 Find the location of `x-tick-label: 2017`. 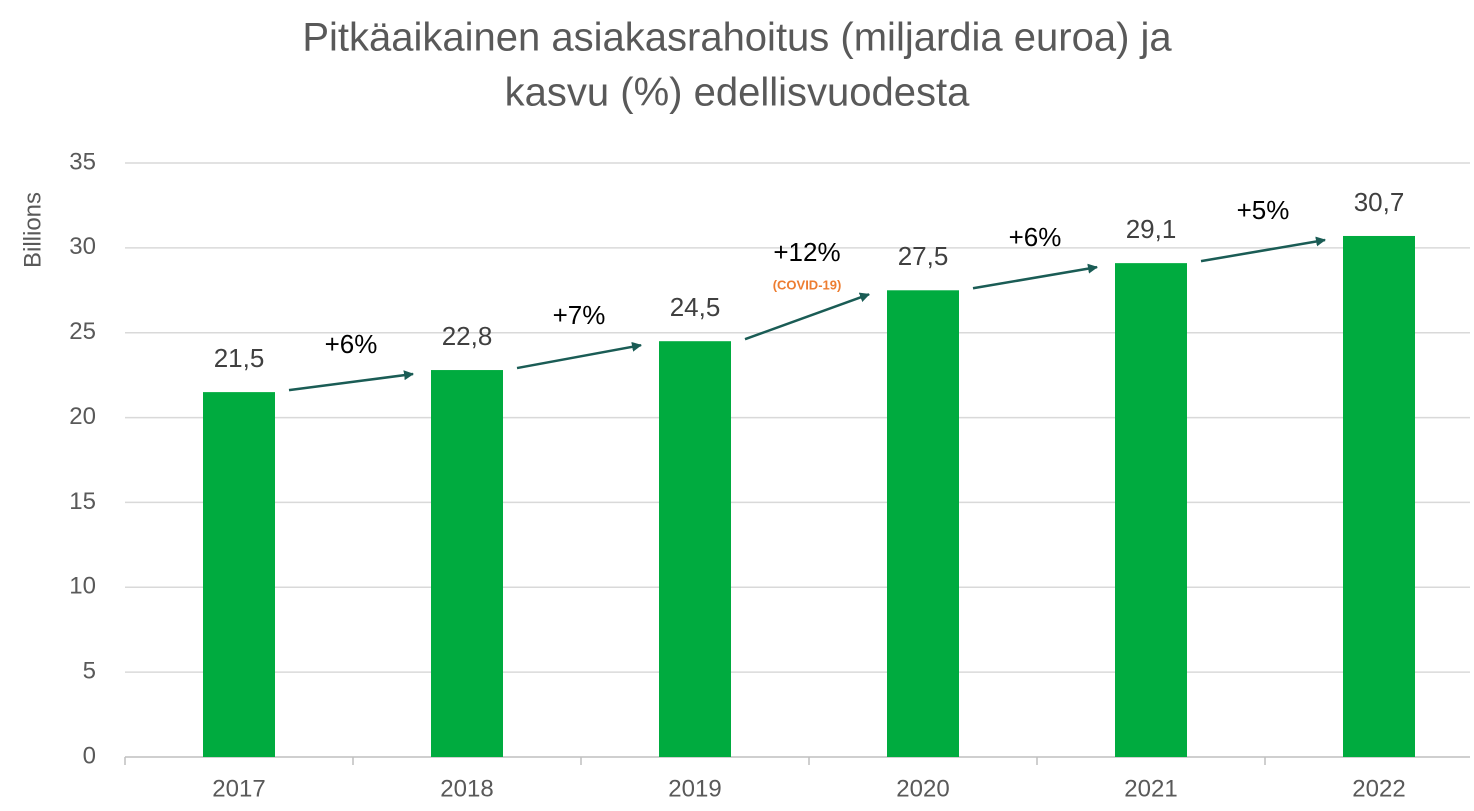

x-tick-label: 2017 is located at coordinates (238, 788).